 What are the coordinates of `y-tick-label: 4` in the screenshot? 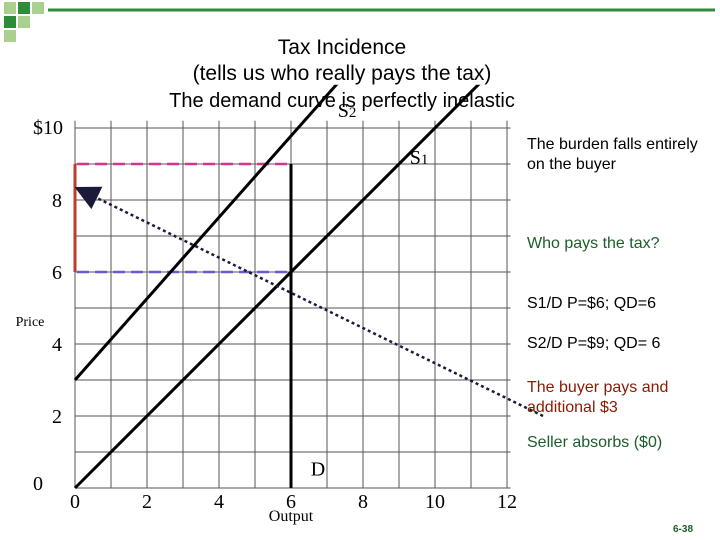 It's located at (57, 345).